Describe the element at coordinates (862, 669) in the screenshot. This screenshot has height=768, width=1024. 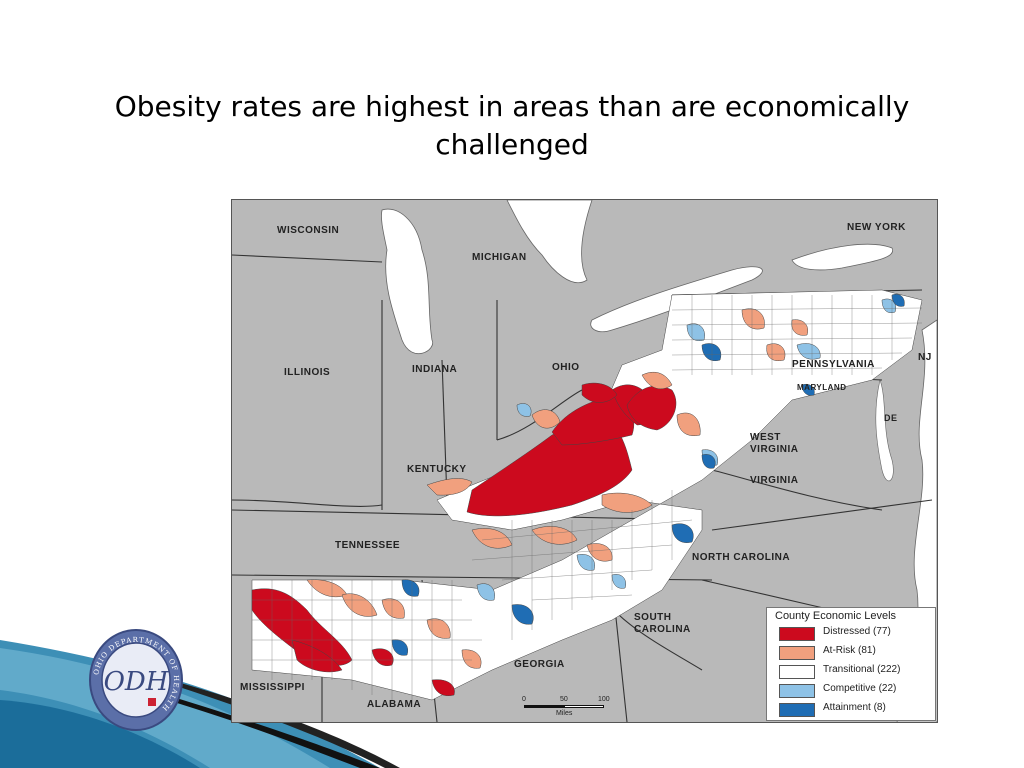
I see `legend-label-transitional: Transitional (222)` at that location.